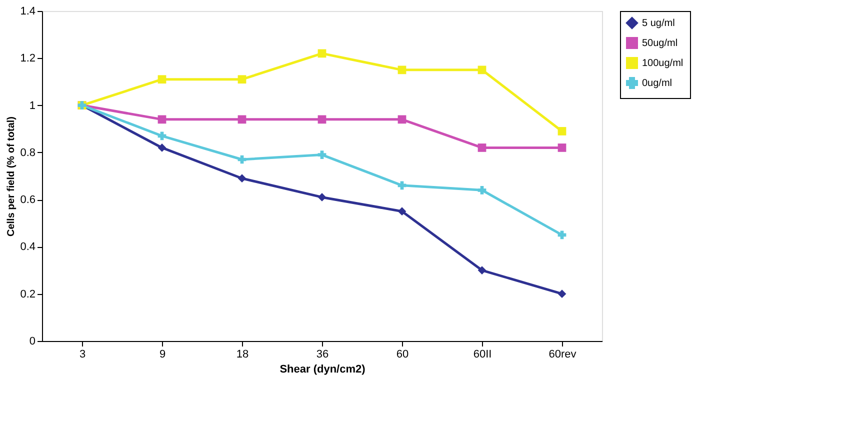 The height and width of the screenshot is (442, 868). Describe the element at coordinates (28, 58) in the screenshot. I see `y-tick-label: 1.2` at that location.